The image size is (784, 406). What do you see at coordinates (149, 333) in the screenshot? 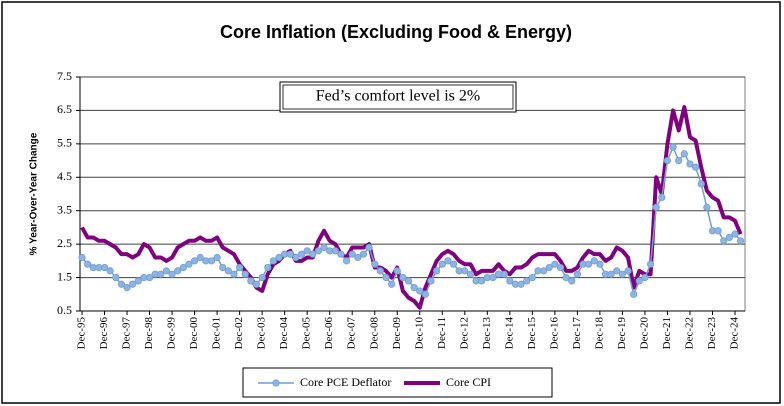
I see `x-tick-label: Dec-98` at bounding box center [149, 333].